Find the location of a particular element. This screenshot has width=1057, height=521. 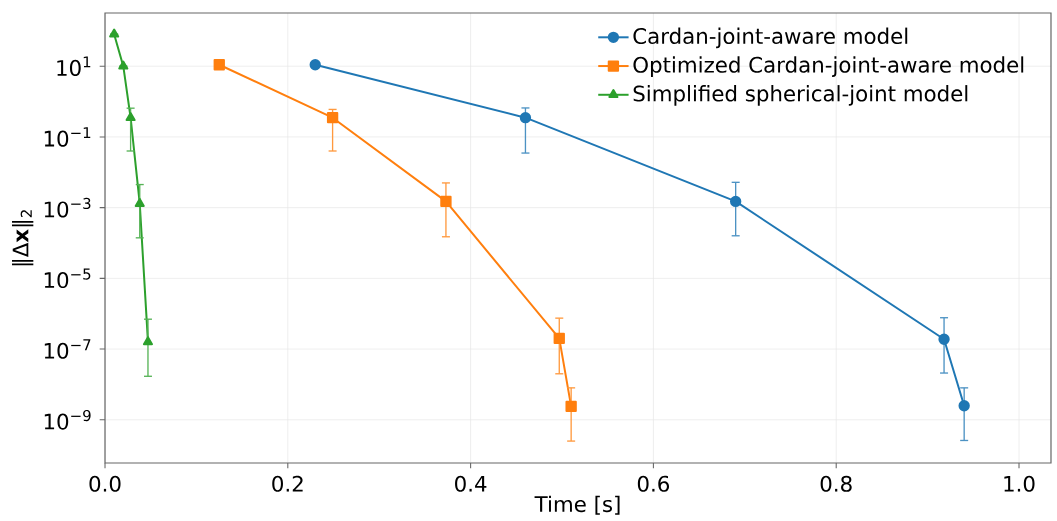

x-tick-label: 0.0 is located at coordinates (105, 483).